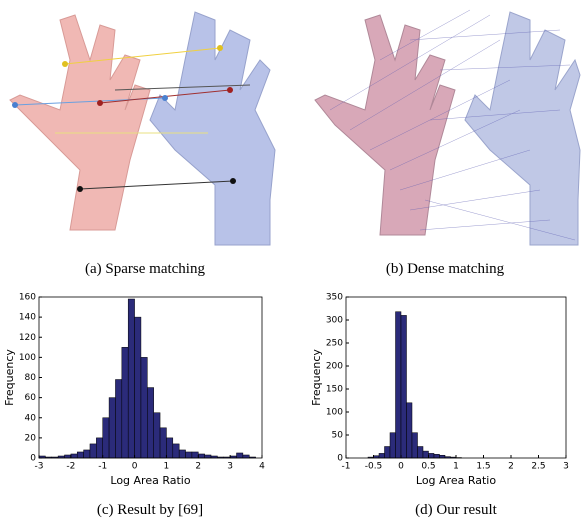  I want to click on y-tick-label: 150, so click(334, 390).